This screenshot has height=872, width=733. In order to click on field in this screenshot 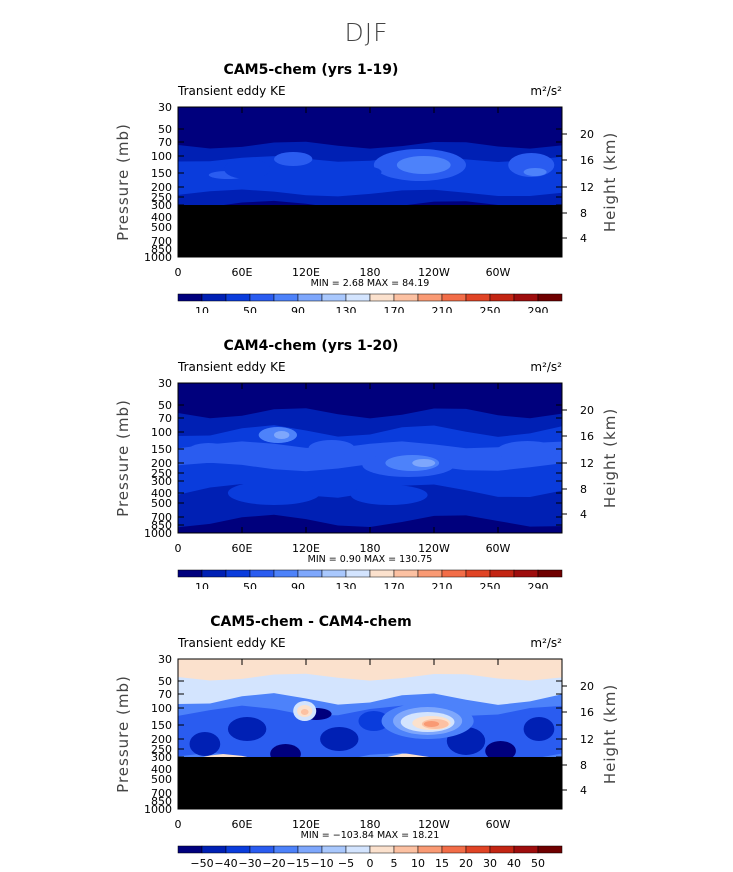, I will do `click(370, 182)`.